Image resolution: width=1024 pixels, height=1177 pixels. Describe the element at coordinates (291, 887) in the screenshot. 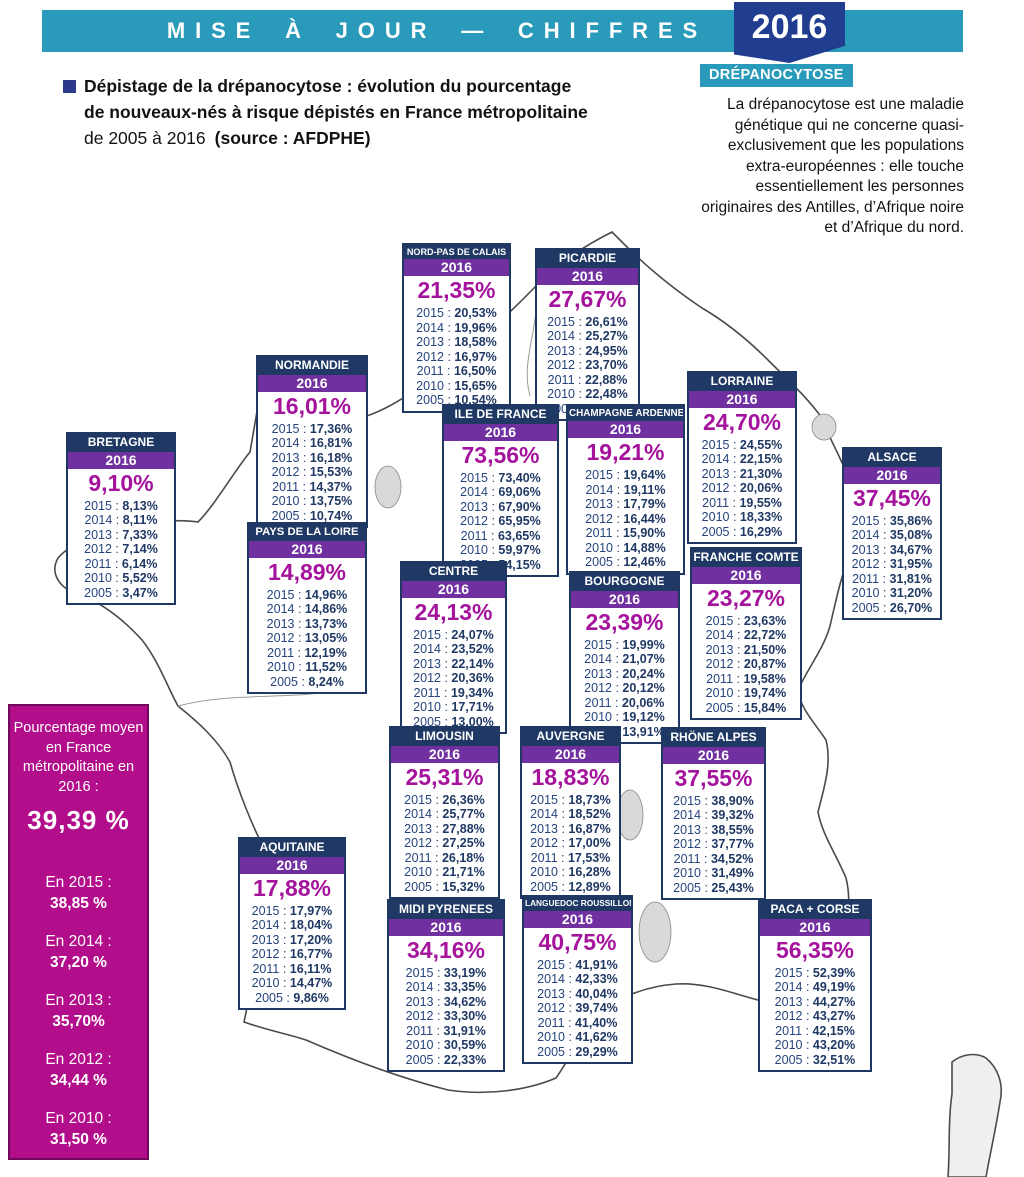

I see `region-current-value: 17,88%` at that location.